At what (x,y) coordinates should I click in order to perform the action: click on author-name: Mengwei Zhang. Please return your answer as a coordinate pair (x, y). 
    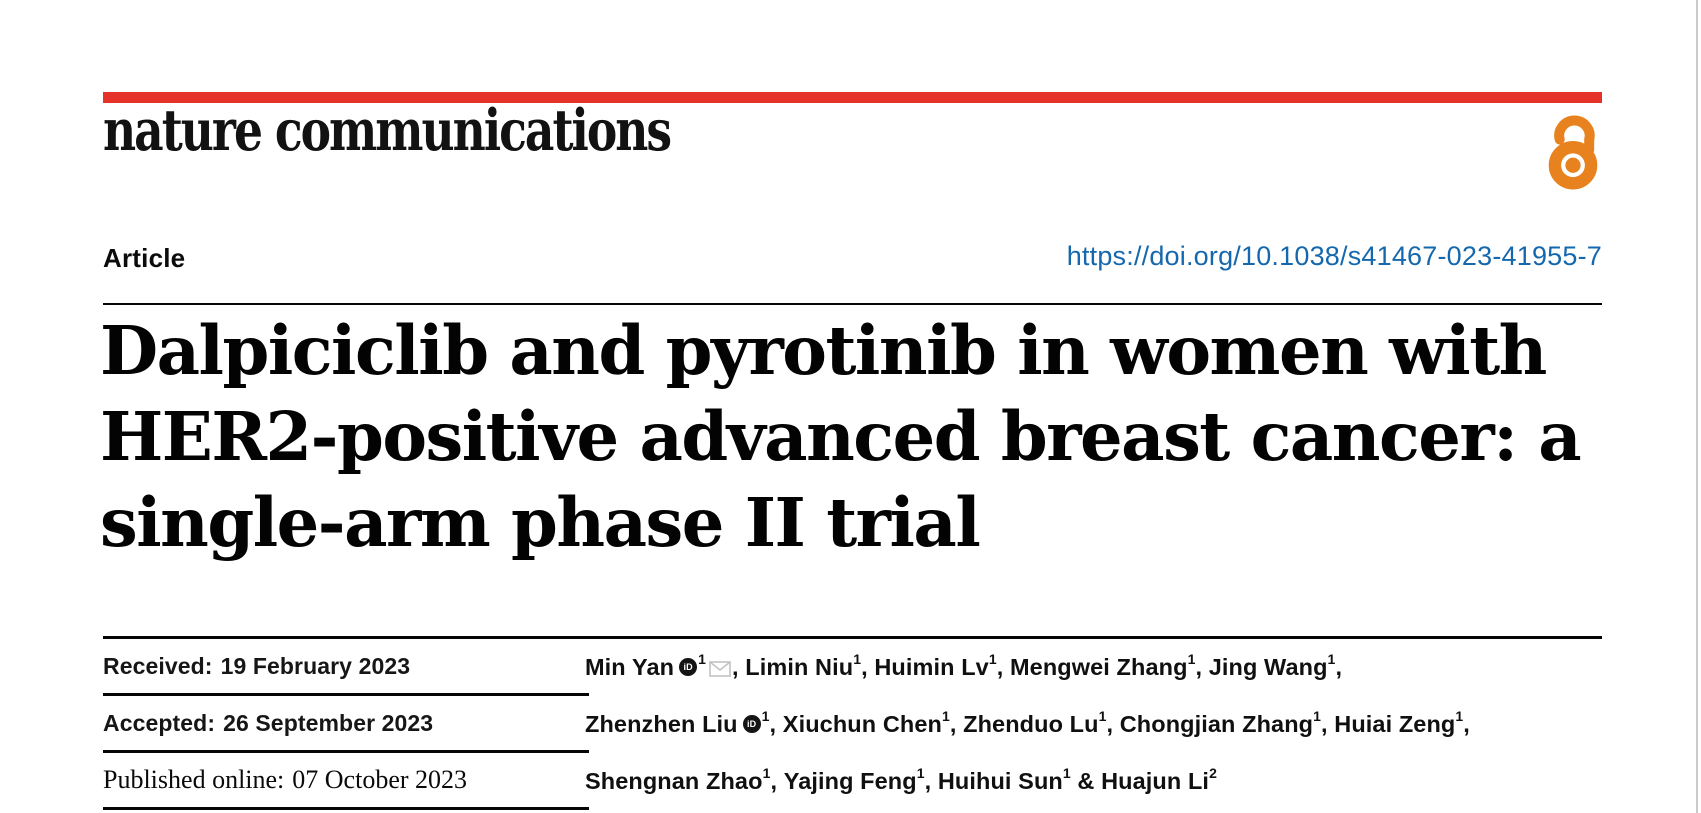
    Looking at the image, I should click on (1099, 667).